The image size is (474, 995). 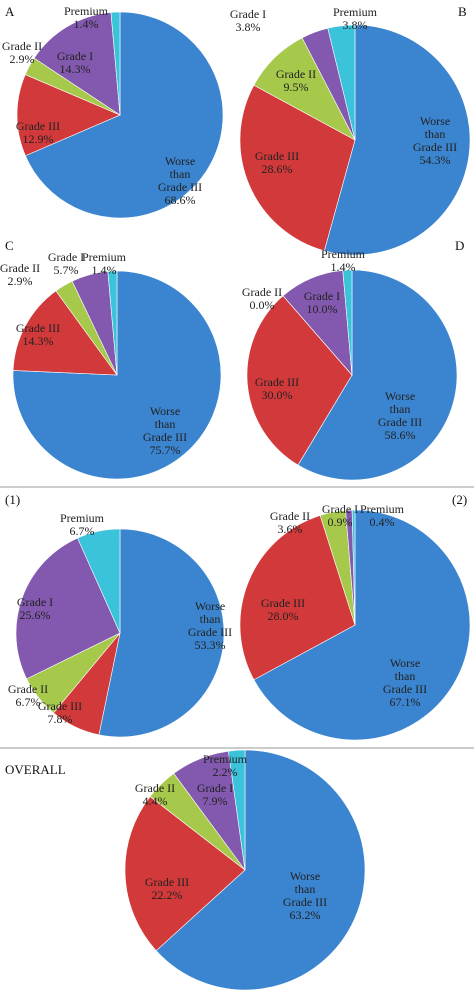 I want to click on slice-label: Grade II 9.5%, so click(x=296, y=81).